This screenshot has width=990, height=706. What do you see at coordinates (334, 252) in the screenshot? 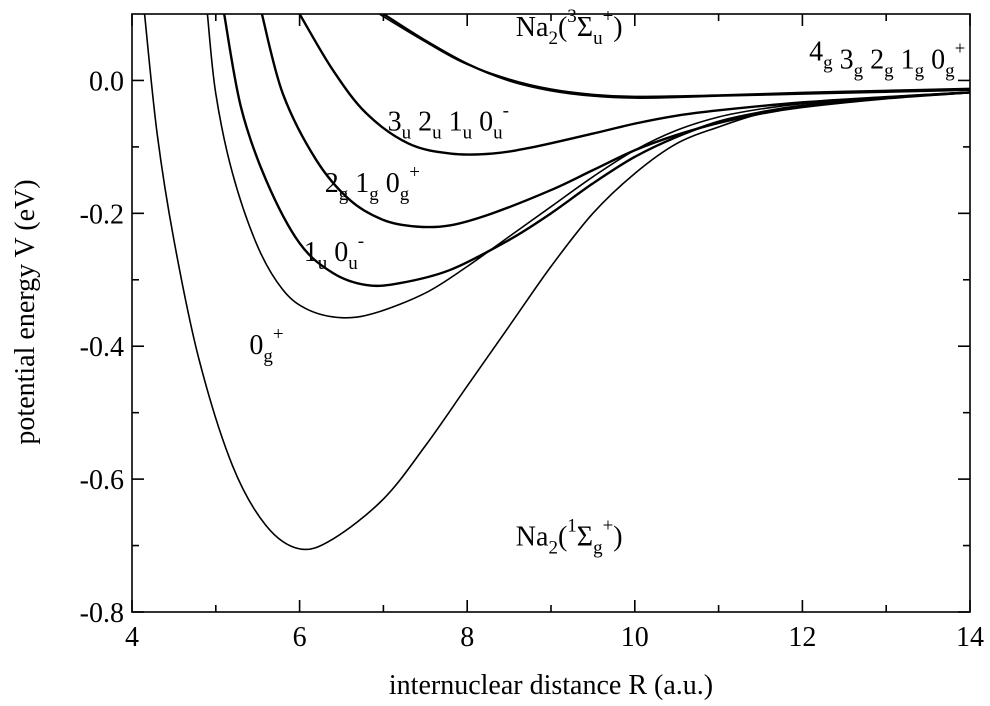
I see `label-1u-set: 1u 0u-` at bounding box center [334, 252].